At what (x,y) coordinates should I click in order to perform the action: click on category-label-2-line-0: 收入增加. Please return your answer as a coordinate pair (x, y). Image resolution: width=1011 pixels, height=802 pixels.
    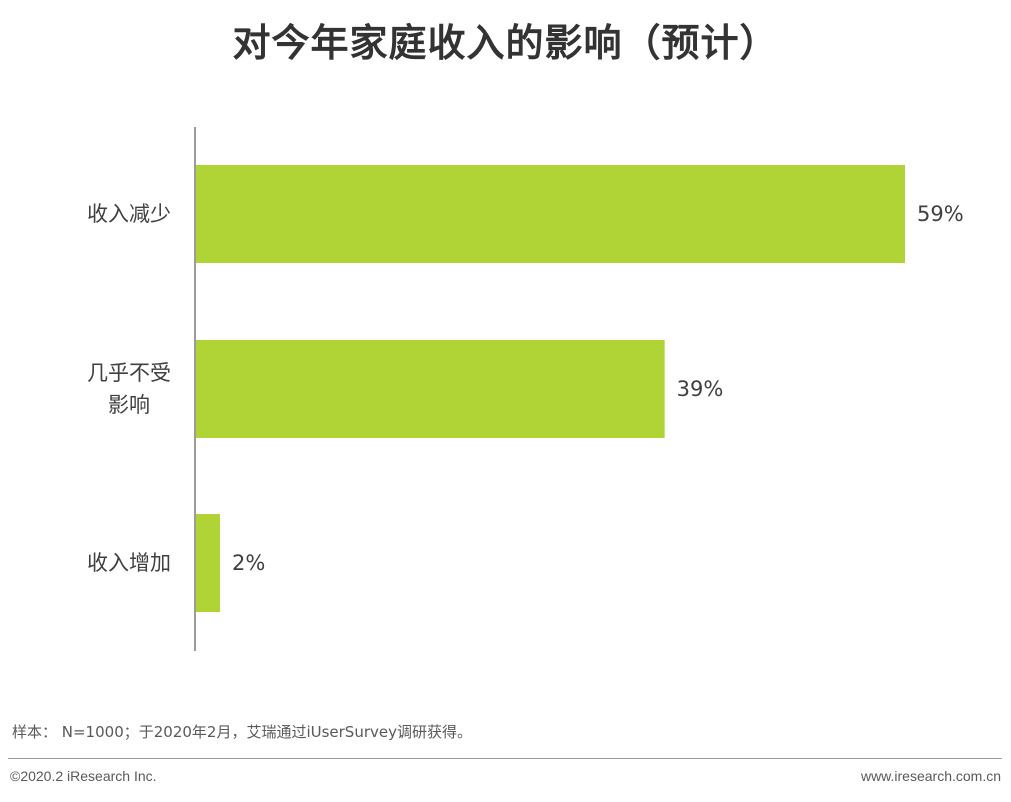
    Looking at the image, I should click on (129, 563).